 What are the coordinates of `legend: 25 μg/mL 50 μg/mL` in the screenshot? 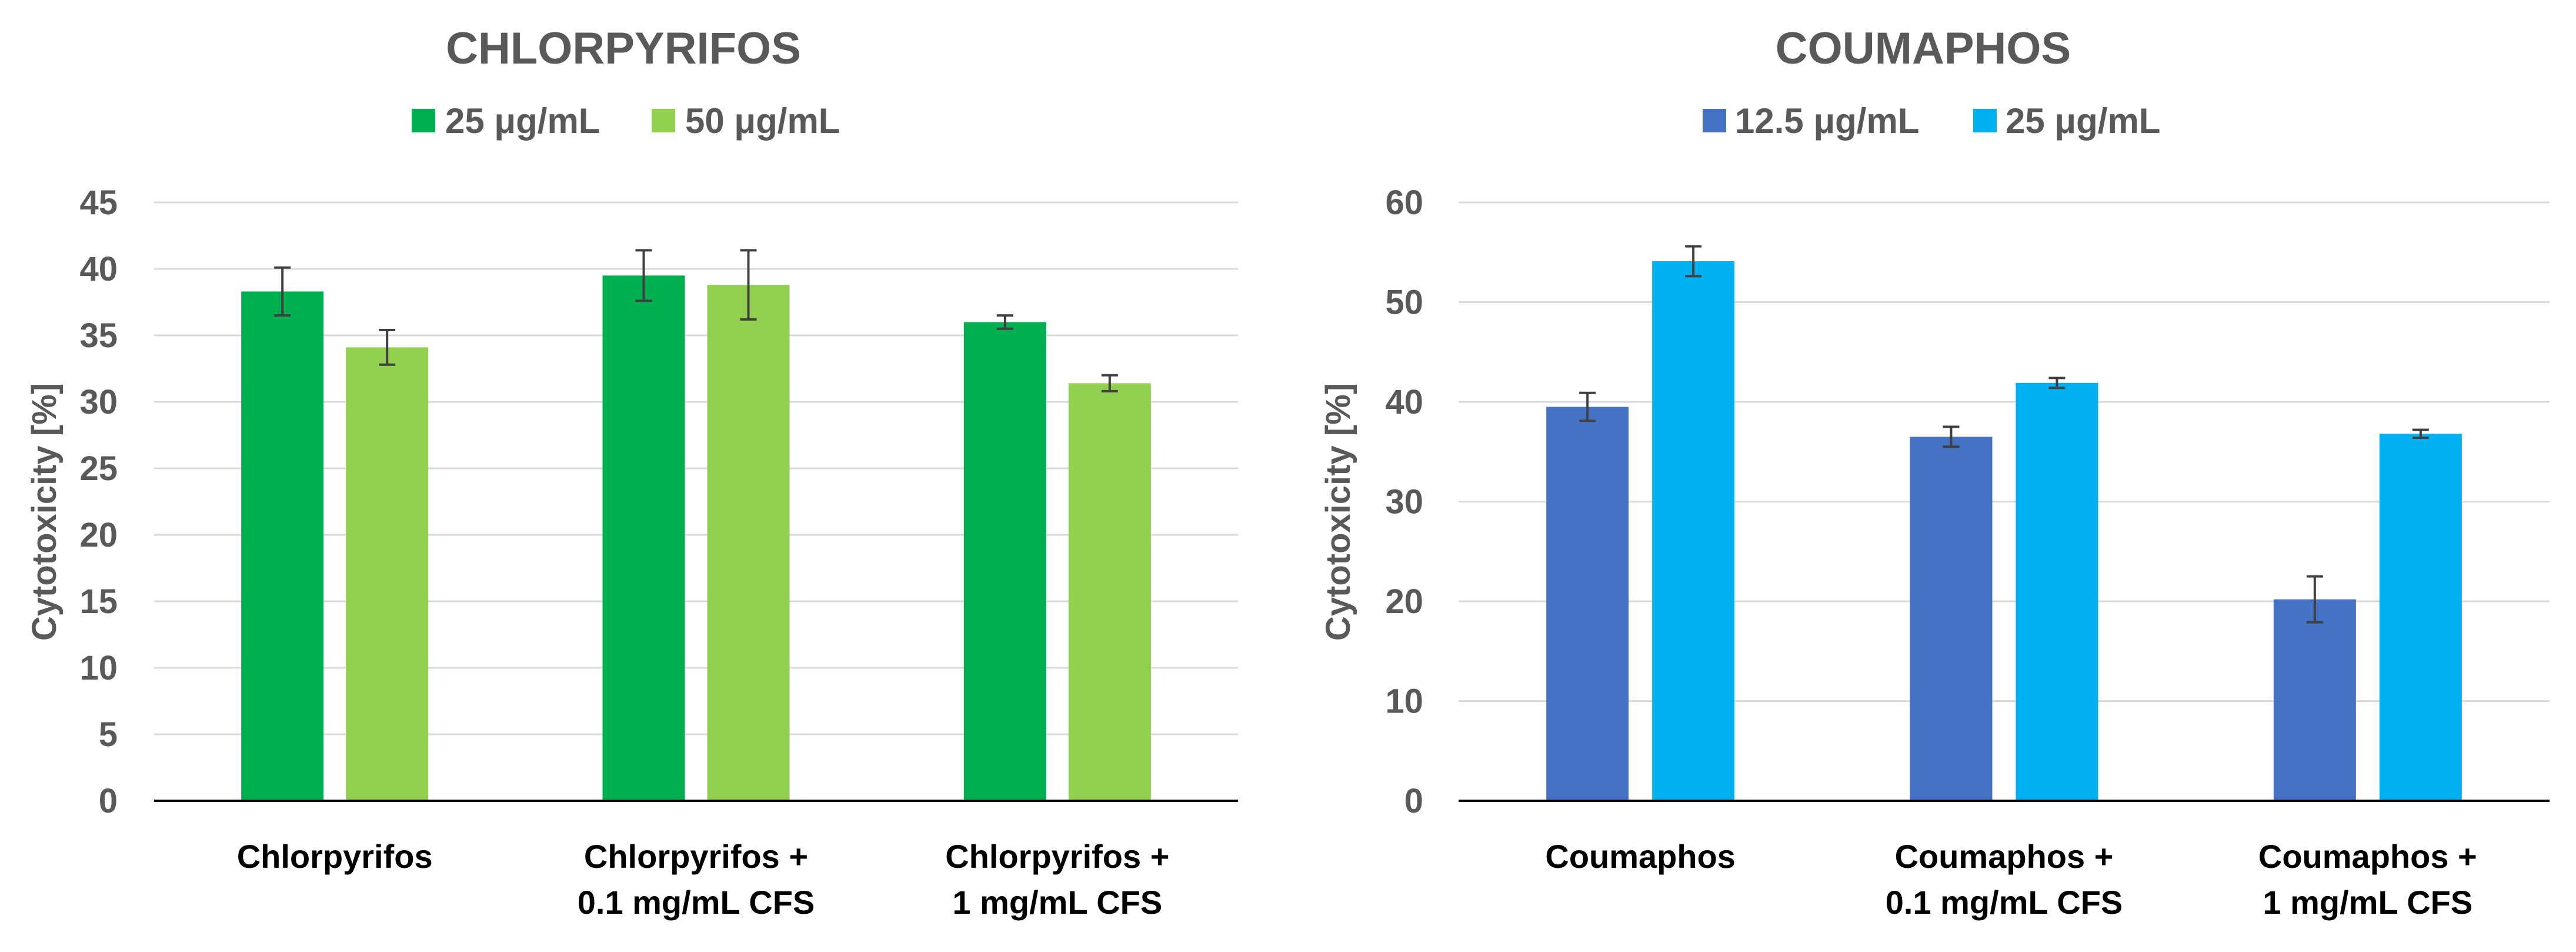 It's located at (626, 121).